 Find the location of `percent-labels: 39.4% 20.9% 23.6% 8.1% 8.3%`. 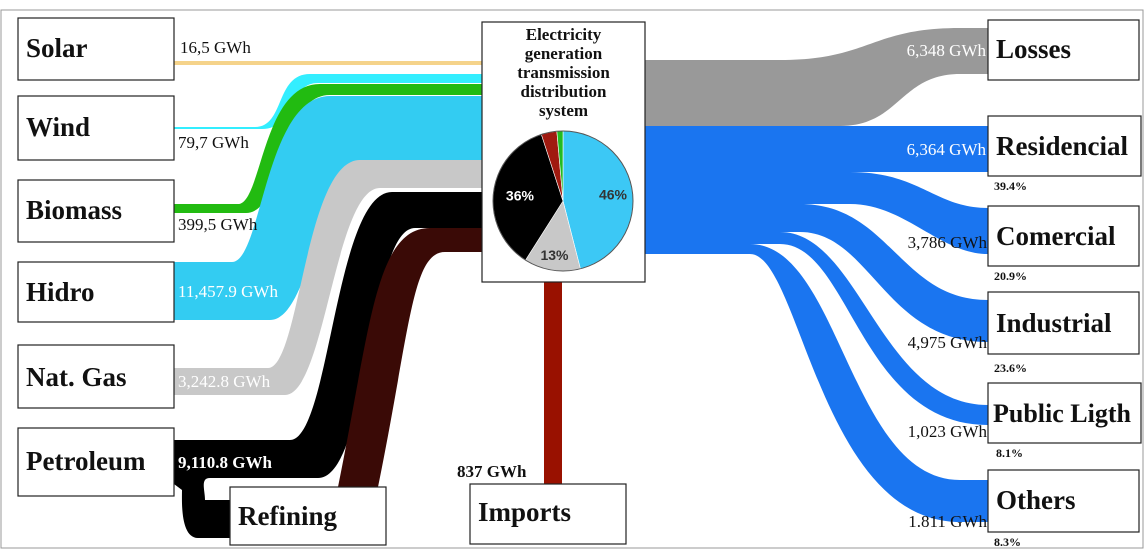

percent-labels: 39.4% 20.9% 23.6% 8.1% 8.3% is located at coordinates (1010, 364).